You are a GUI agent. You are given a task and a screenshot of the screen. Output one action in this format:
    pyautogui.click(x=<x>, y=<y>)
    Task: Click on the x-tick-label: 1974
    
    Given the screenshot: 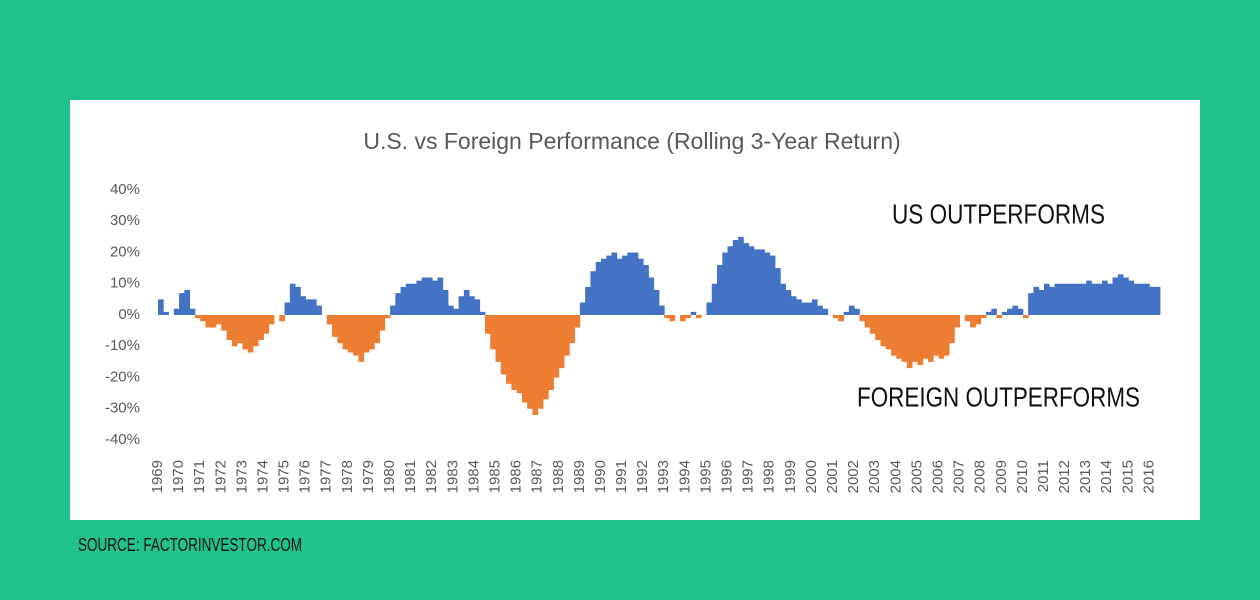 What is the action you would take?
    pyautogui.click(x=262, y=476)
    